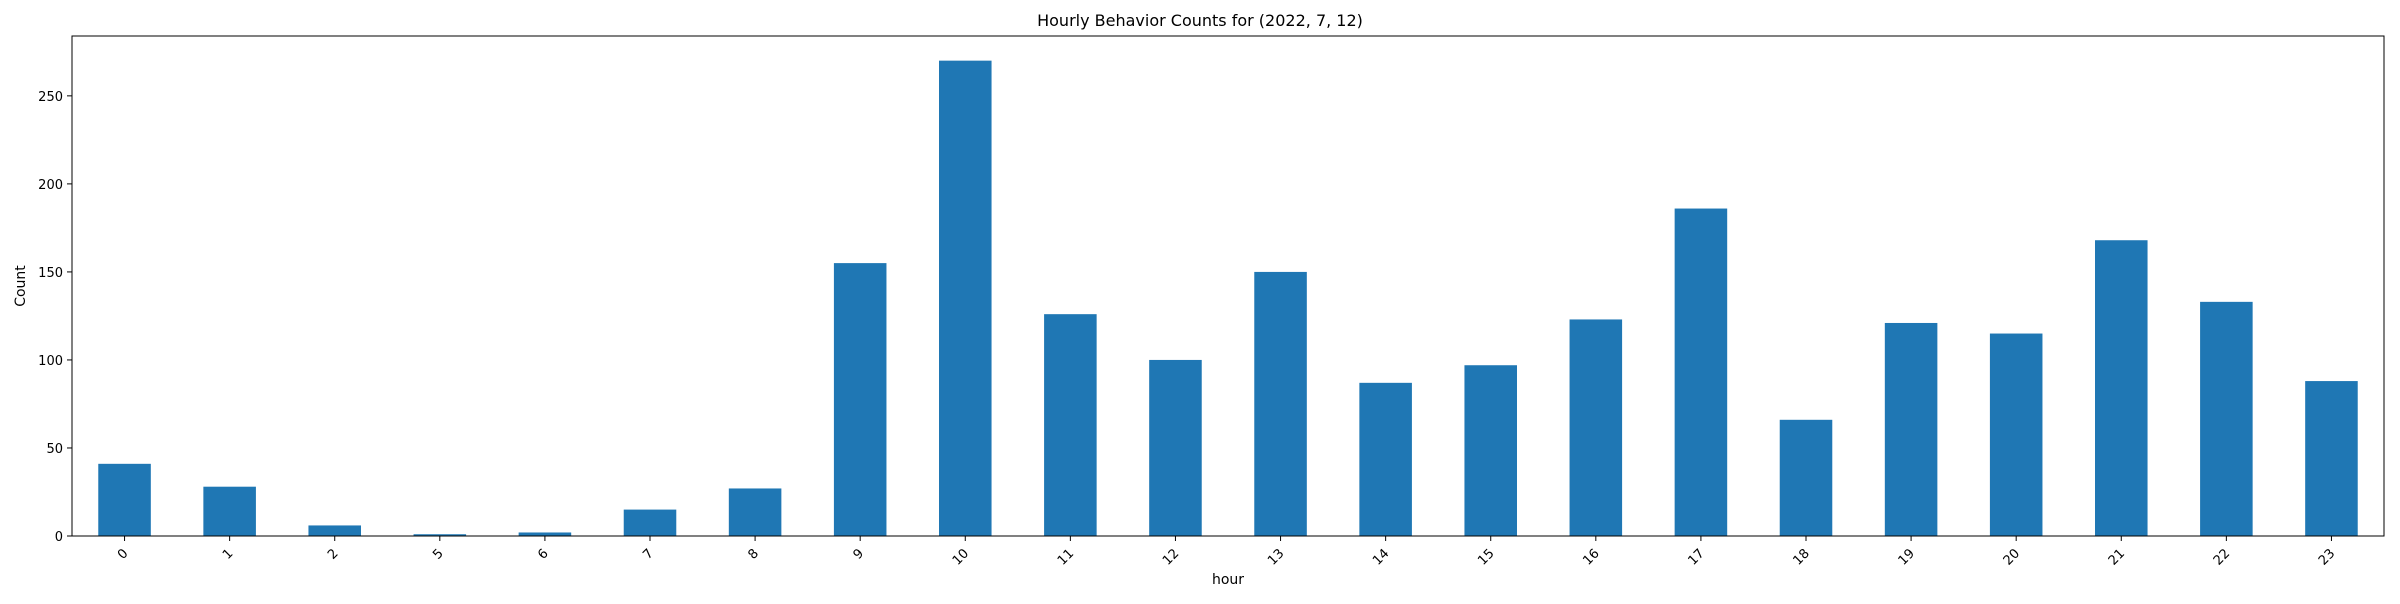 Image resolution: width=2400 pixels, height=604 pixels. I want to click on x-axis-label: hour, so click(1228, 580).